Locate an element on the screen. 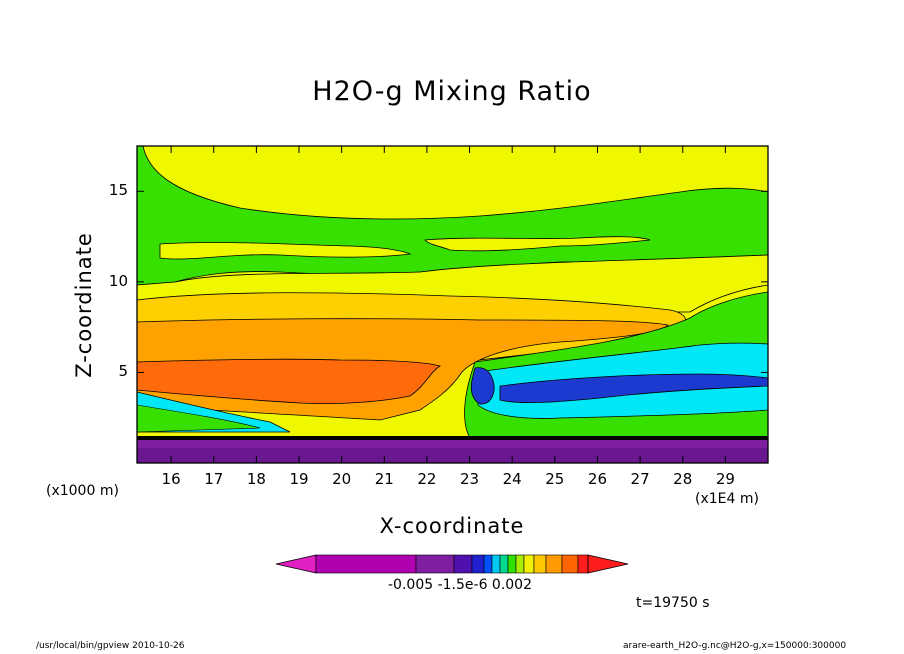  x-tick-label: 21 is located at coordinates (384, 479).